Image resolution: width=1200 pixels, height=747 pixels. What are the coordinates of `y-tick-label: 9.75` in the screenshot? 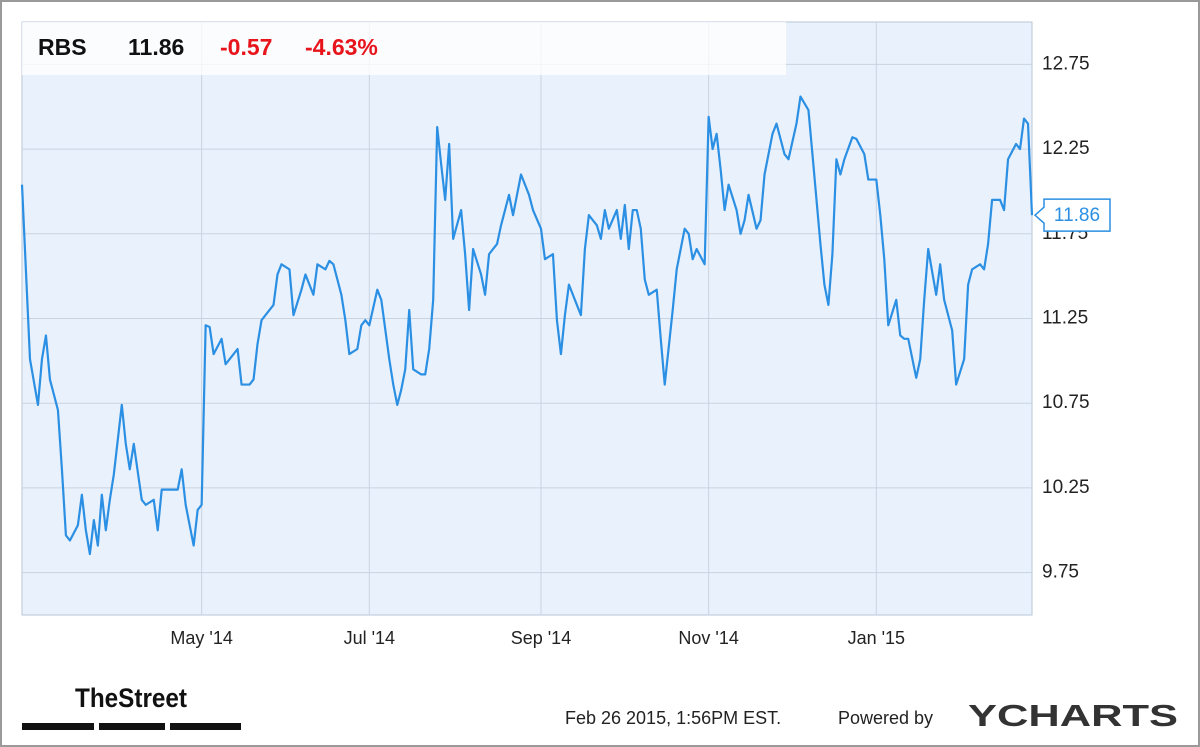 It's located at (1060, 572).